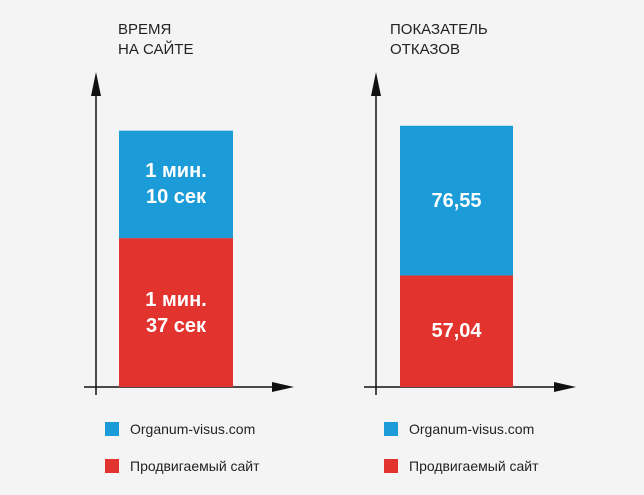  I want to click on value-label: 1 мин. 10 сек, so click(176, 184).